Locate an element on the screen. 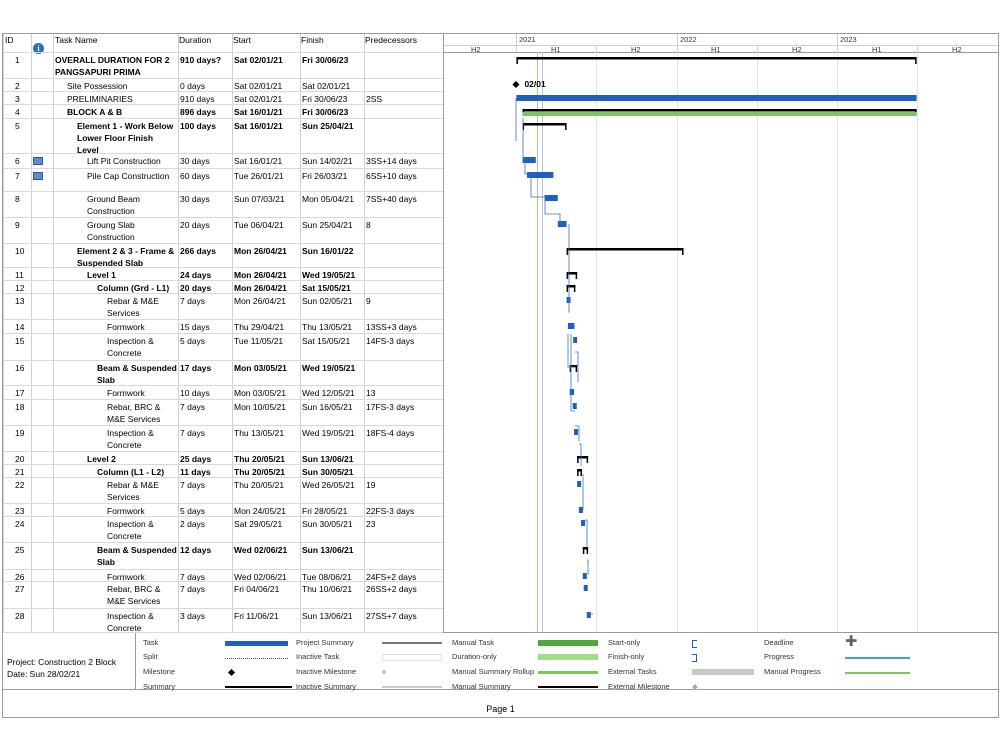 This screenshot has width=1000, height=750. task-duration: 3 days is located at coordinates (193, 616).